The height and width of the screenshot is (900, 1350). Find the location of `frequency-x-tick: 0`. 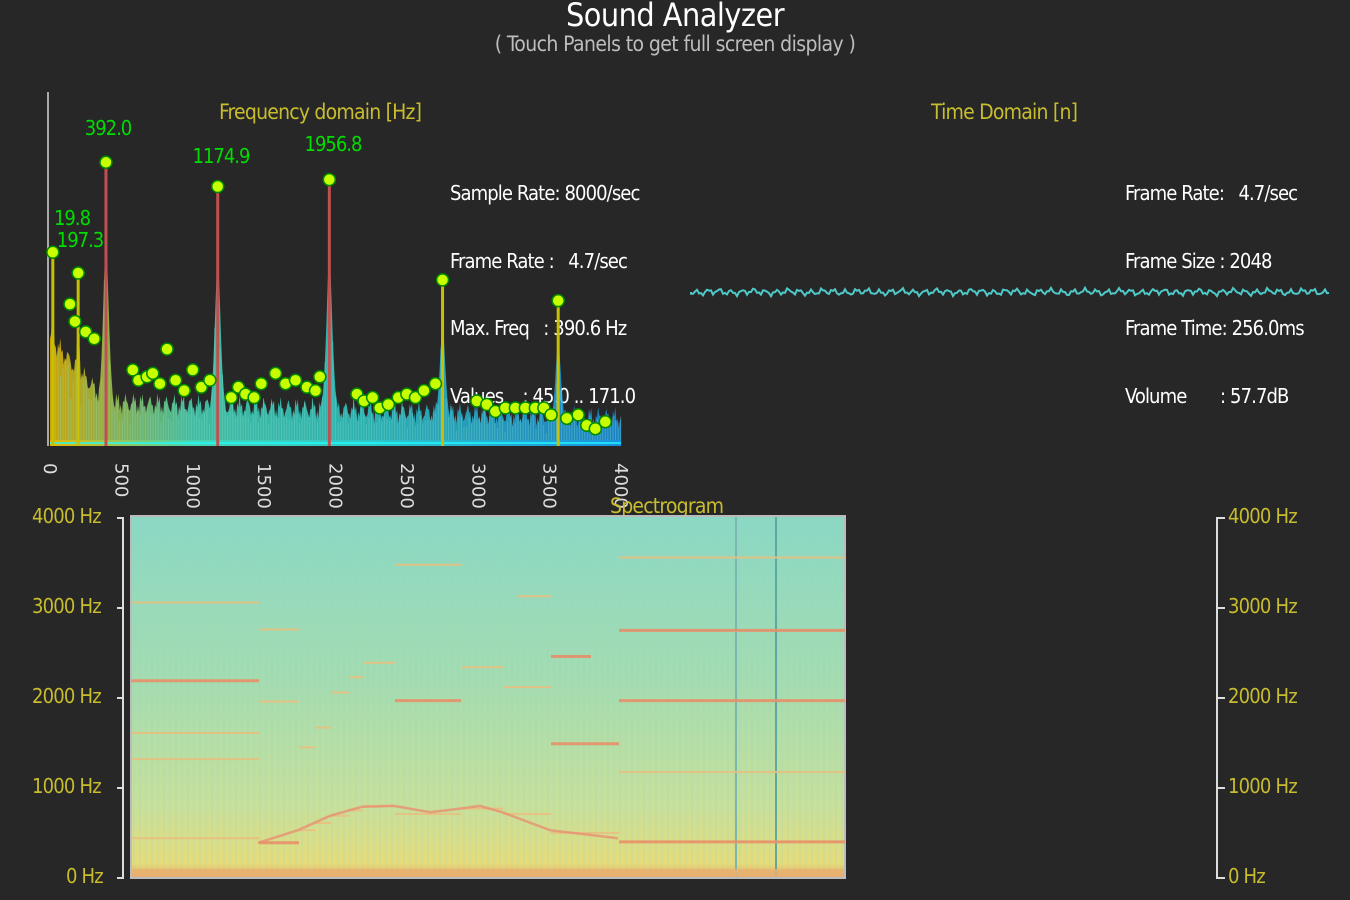

frequency-x-tick: 0 is located at coordinates (49, 468).